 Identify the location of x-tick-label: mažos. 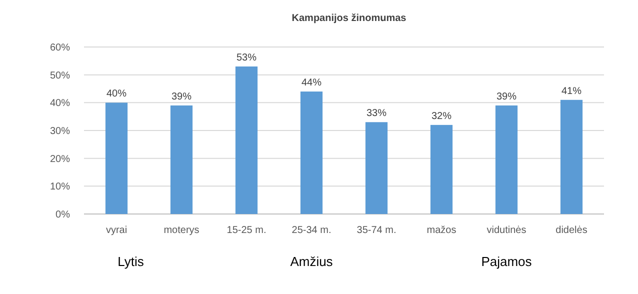
(441, 230).